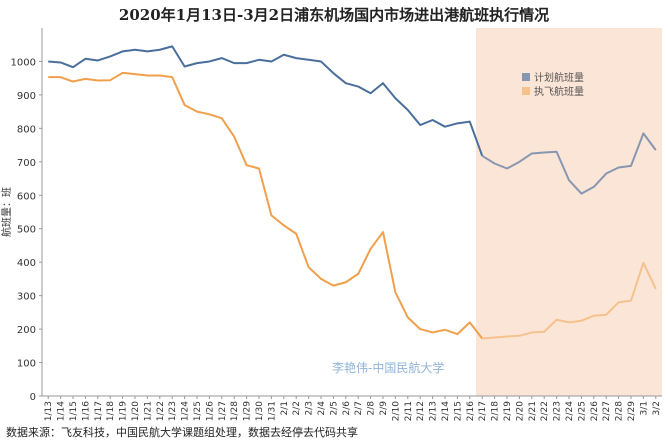 The image size is (668, 447). What do you see at coordinates (483, 411) in the screenshot?
I see `x-tick-label: 2/17` at bounding box center [483, 411].